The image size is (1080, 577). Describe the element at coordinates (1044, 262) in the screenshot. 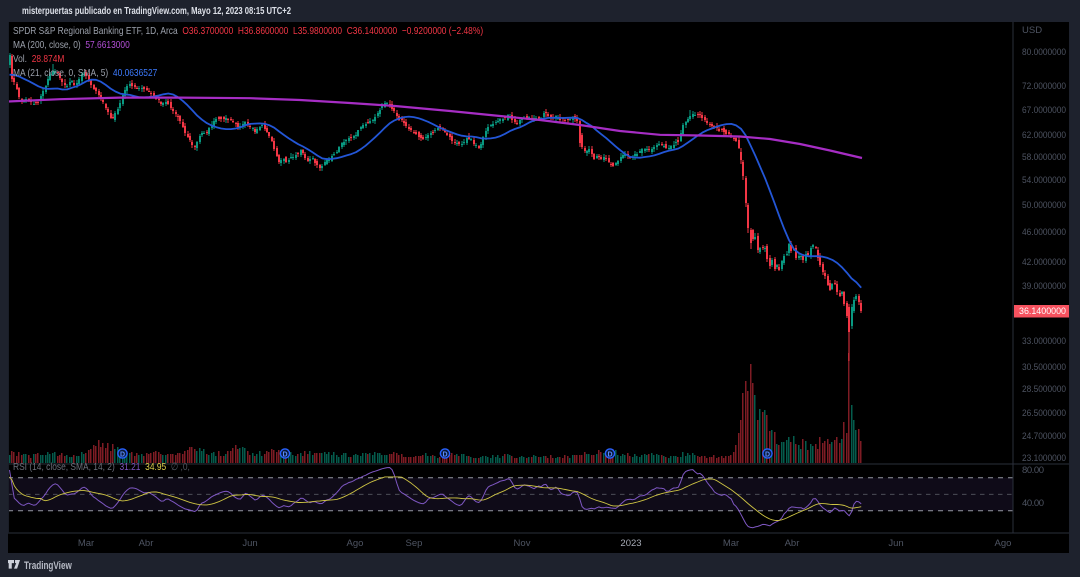

I see `svg-text: 42.0000000` at that location.